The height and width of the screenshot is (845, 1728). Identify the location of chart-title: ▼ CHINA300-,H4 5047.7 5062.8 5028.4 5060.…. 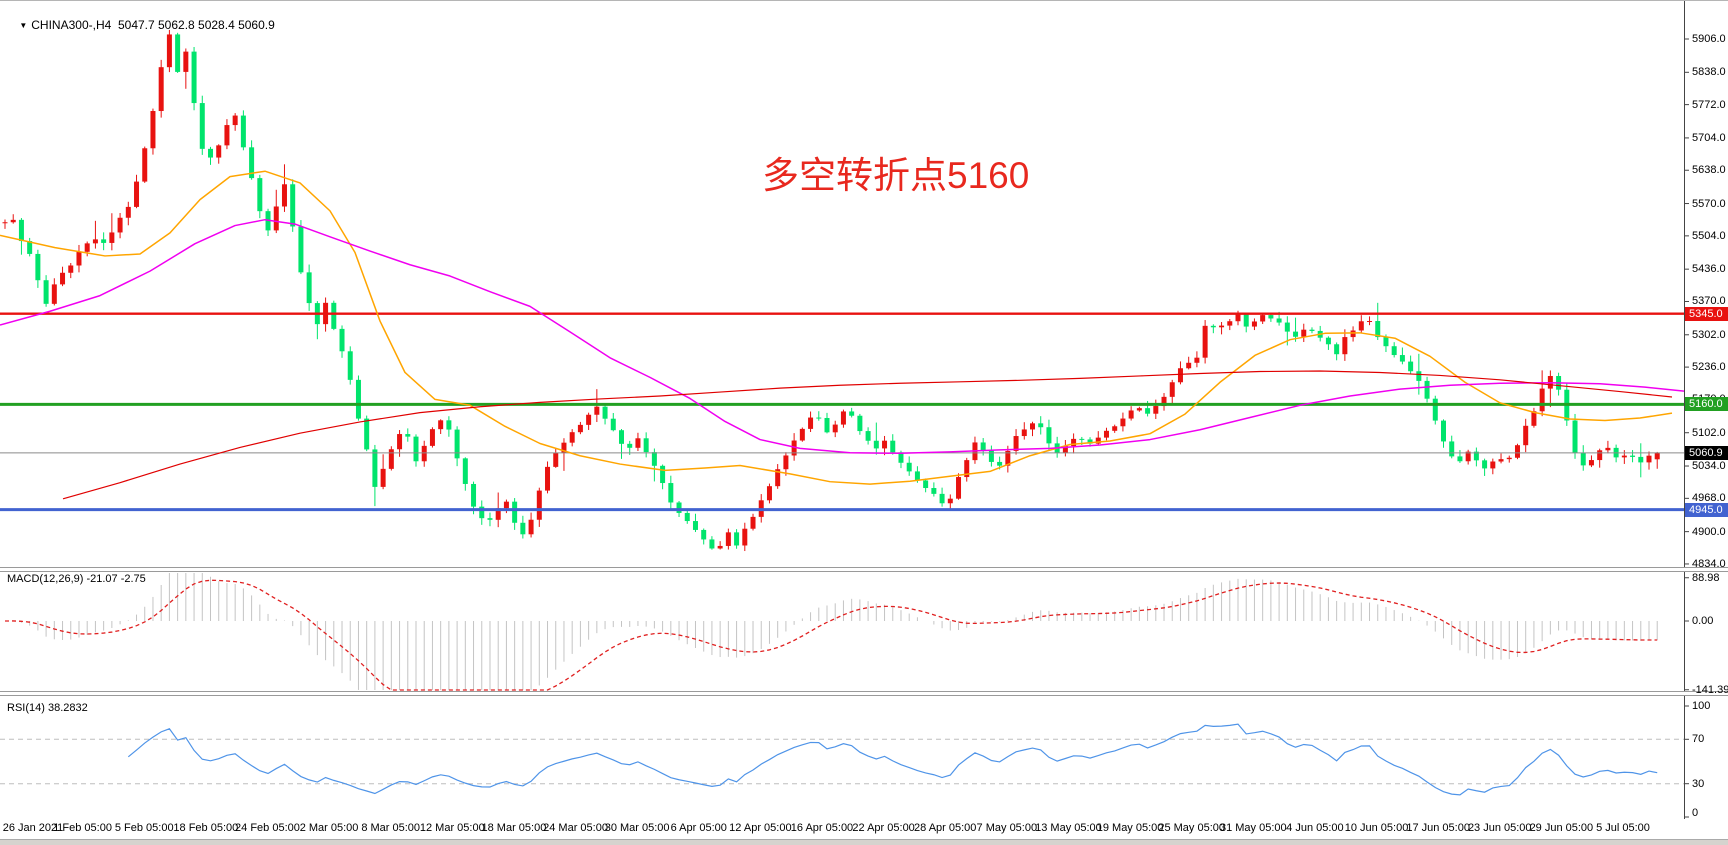
(140, 25).